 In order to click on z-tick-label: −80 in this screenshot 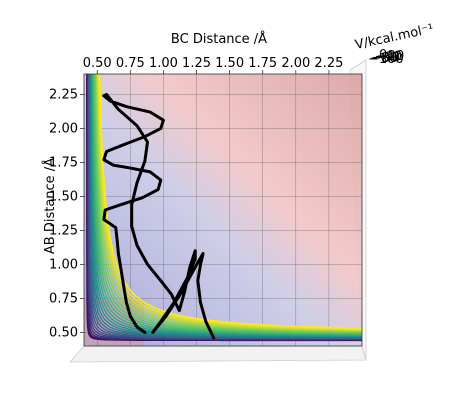, I will do `click(383, 58)`.